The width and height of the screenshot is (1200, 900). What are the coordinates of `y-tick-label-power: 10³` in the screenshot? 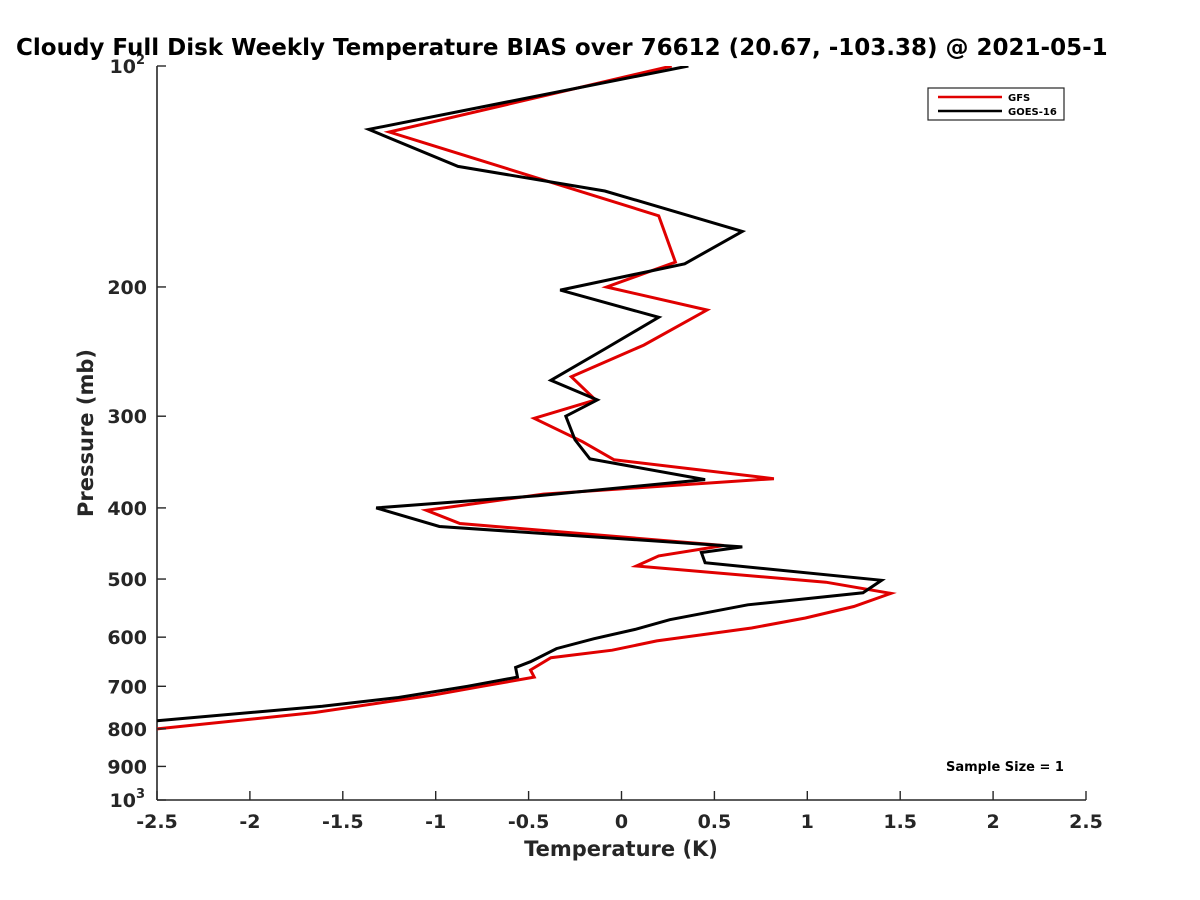 It's located at (128, 799).